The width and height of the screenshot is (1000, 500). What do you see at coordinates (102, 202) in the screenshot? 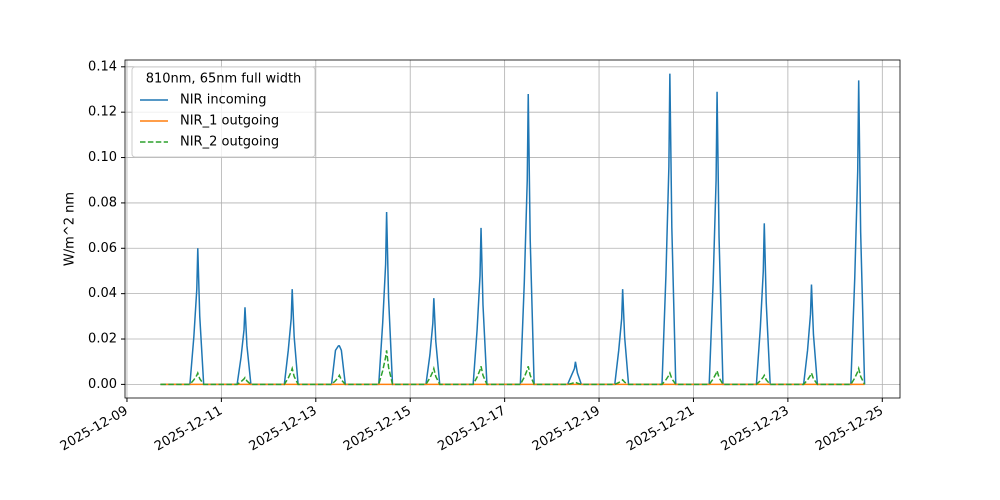
I see `y-tick-label: 0.08` at bounding box center [102, 202].